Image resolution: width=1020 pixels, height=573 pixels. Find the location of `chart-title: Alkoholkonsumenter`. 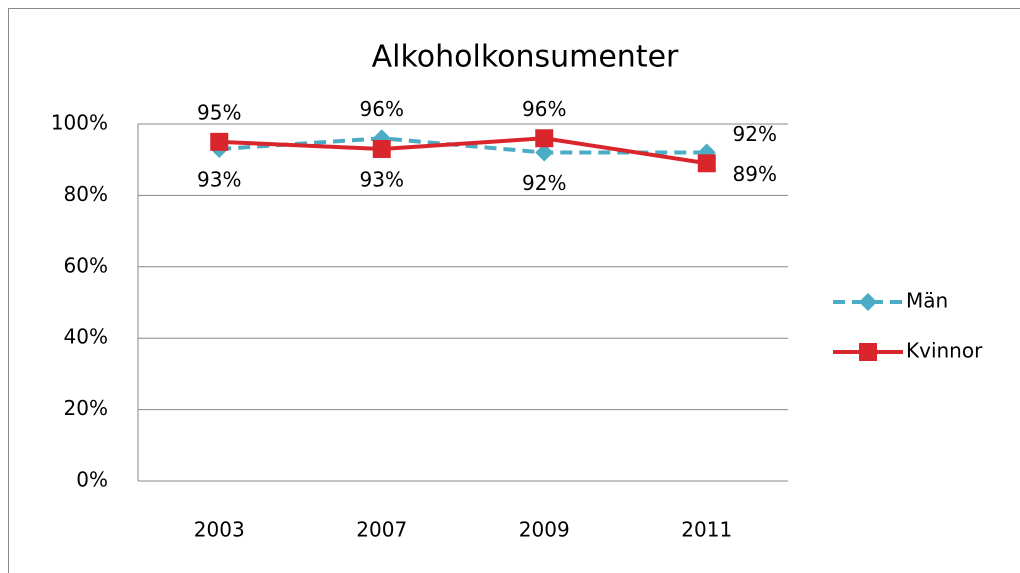

chart-title: Alkoholkonsumenter is located at coordinates (525, 57).